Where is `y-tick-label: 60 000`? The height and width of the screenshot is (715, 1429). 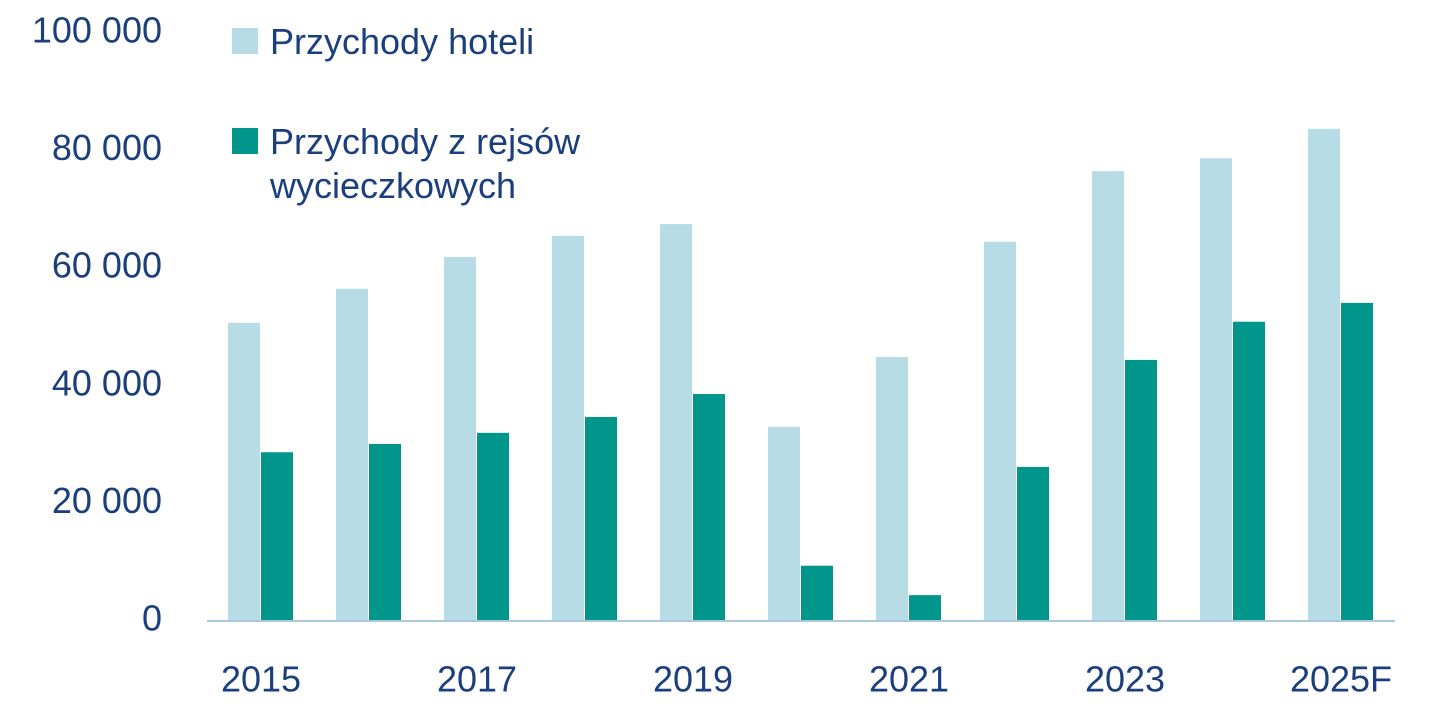
y-tick-label: 60 000 is located at coordinates (107, 265).